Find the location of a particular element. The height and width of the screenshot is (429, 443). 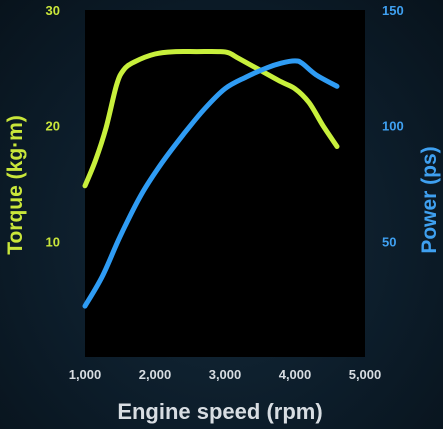

x-tick-label: 4,000 is located at coordinates (295, 374).